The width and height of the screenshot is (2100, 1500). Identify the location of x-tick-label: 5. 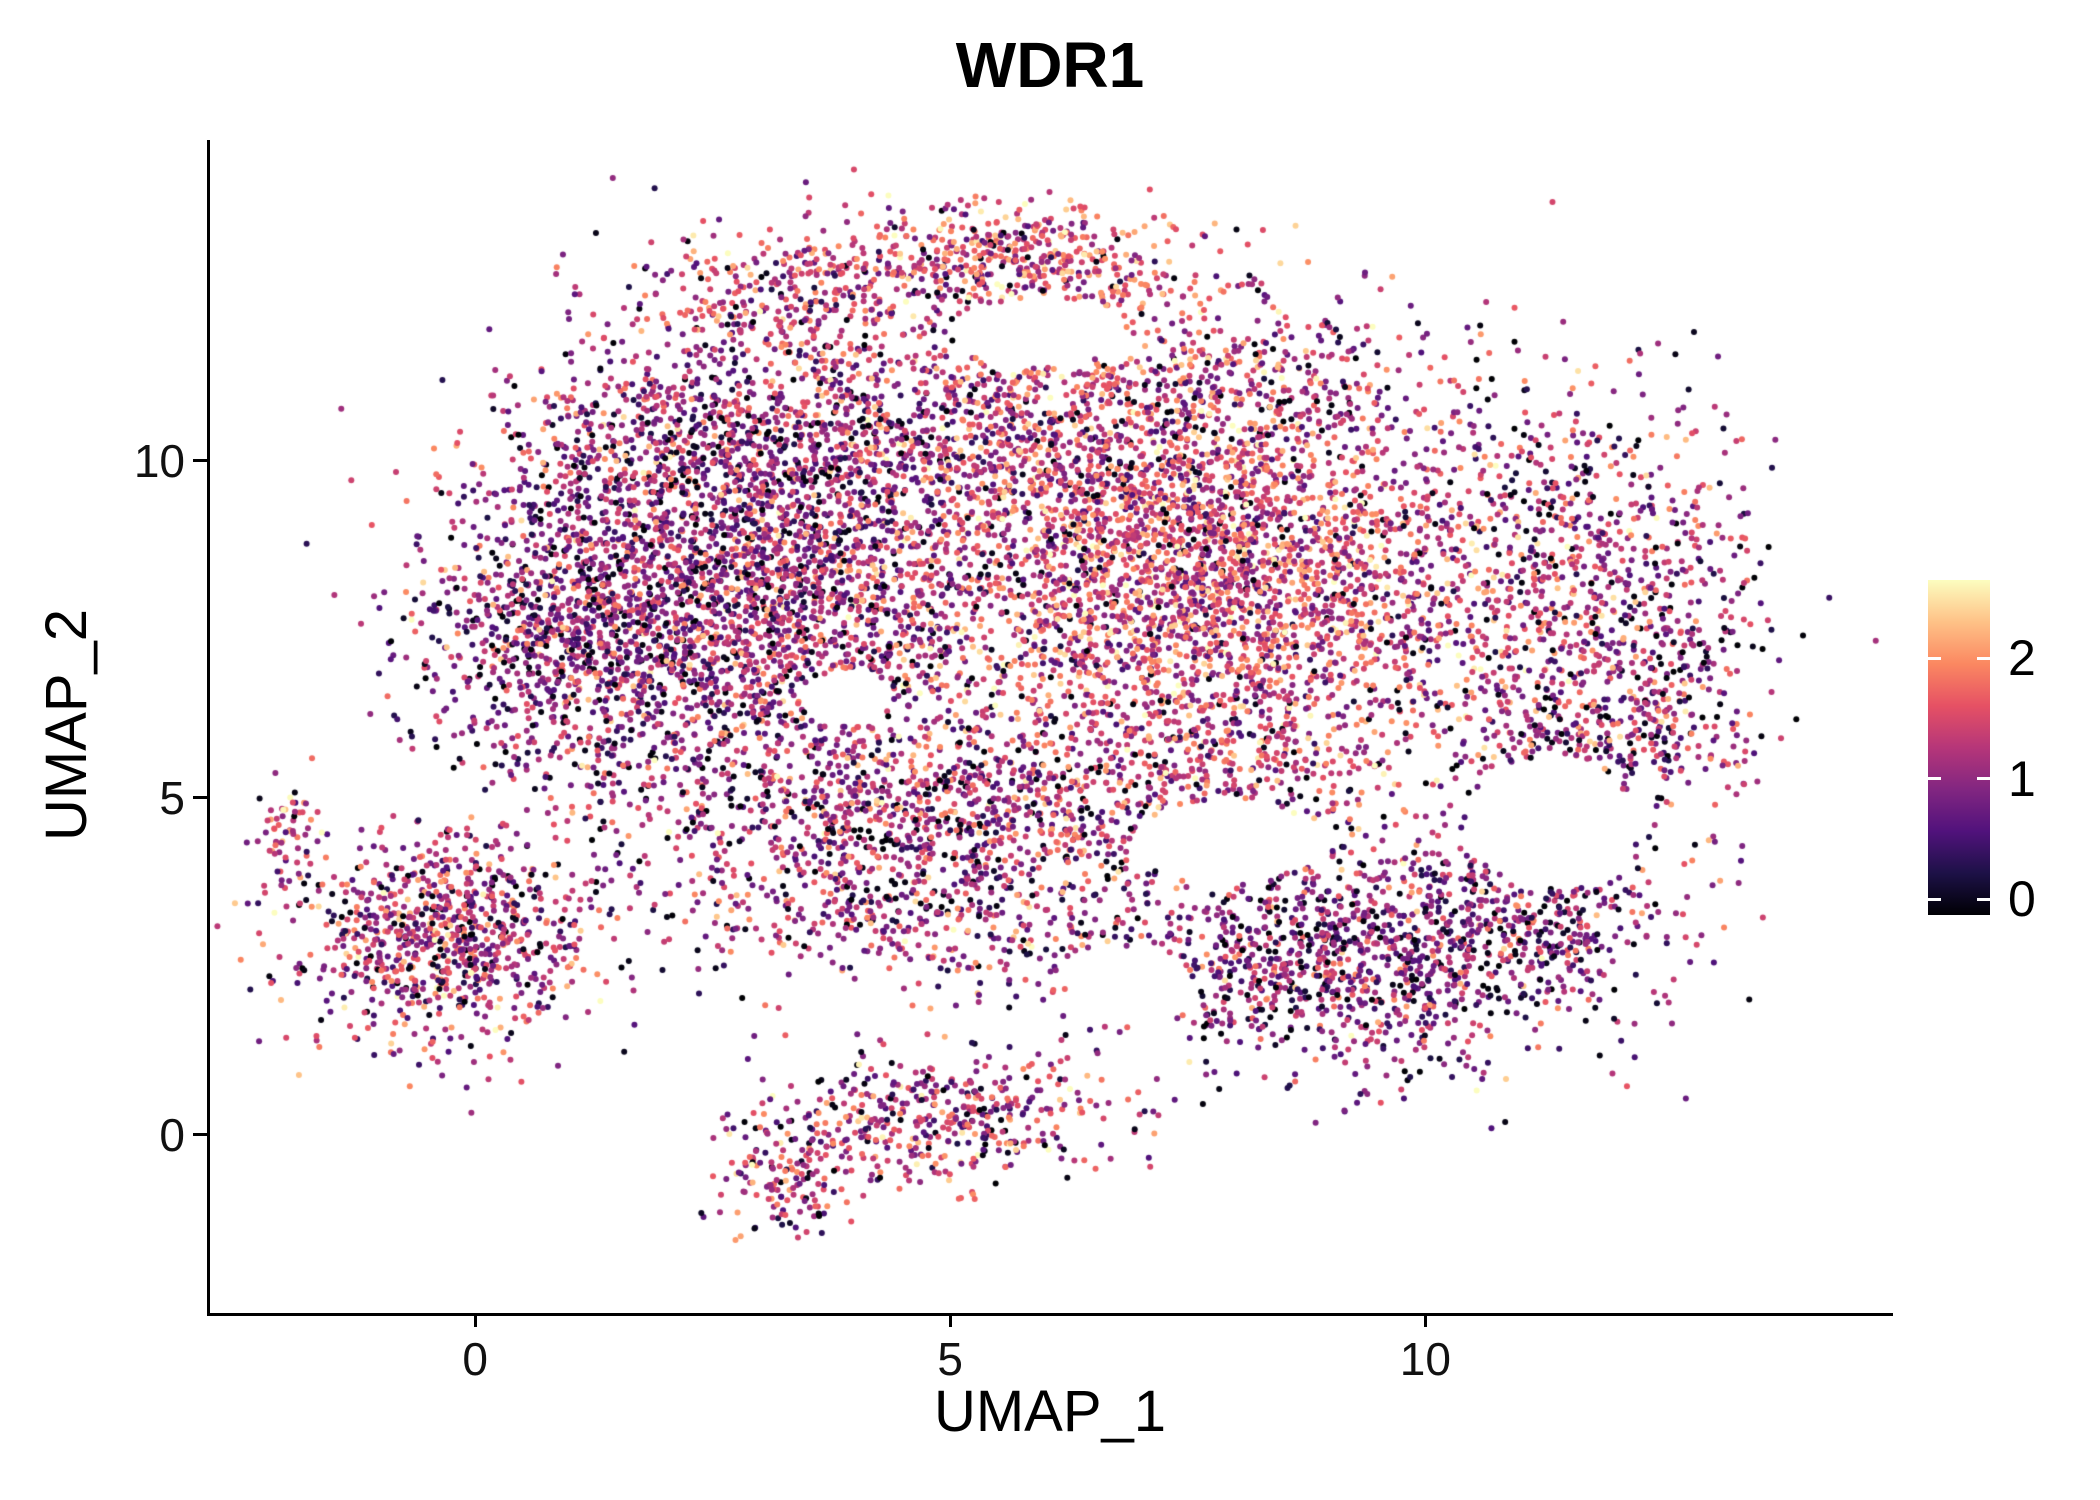
(950, 1359).